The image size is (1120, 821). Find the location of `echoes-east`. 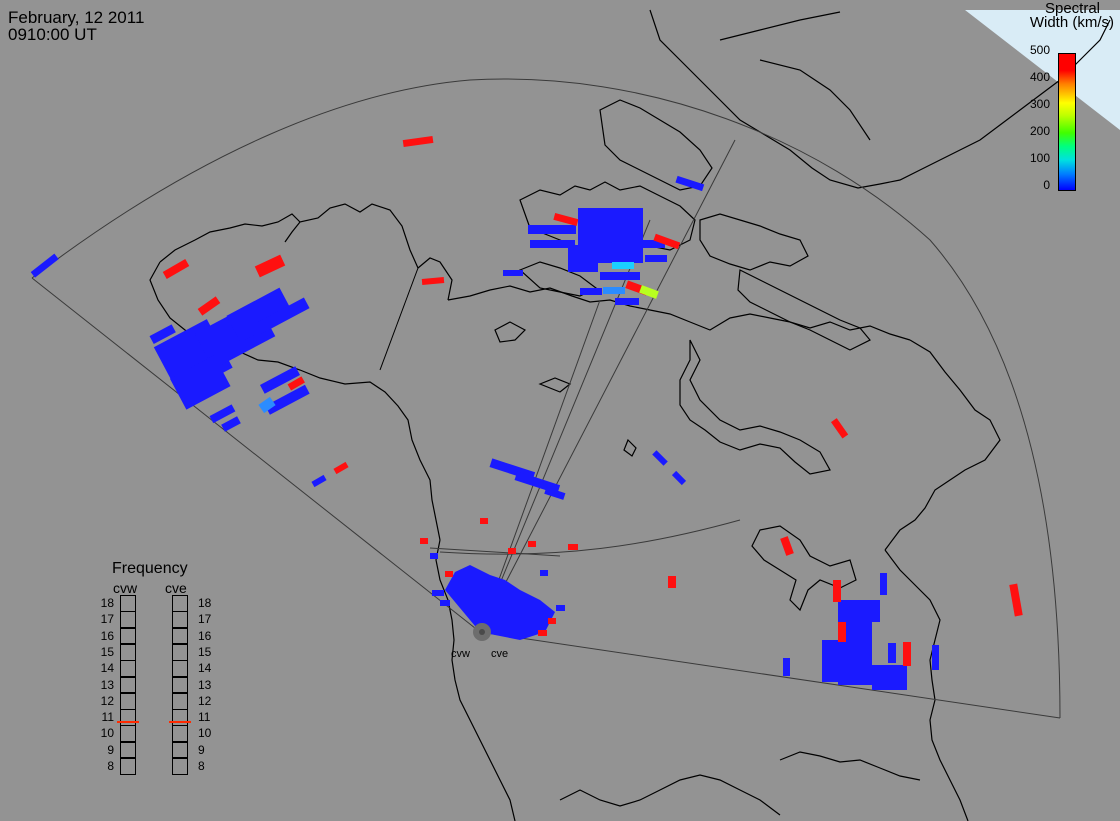

echoes-east is located at coordinates (901, 613).